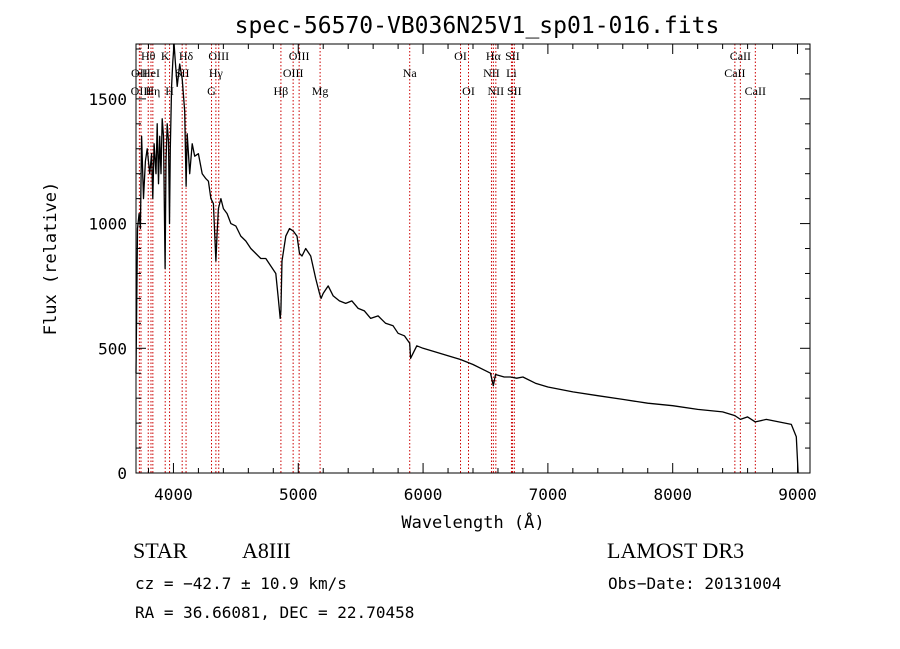  Describe the element at coordinates (511, 73) in the screenshot. I see `line-marker-label-22: Li` at that location.